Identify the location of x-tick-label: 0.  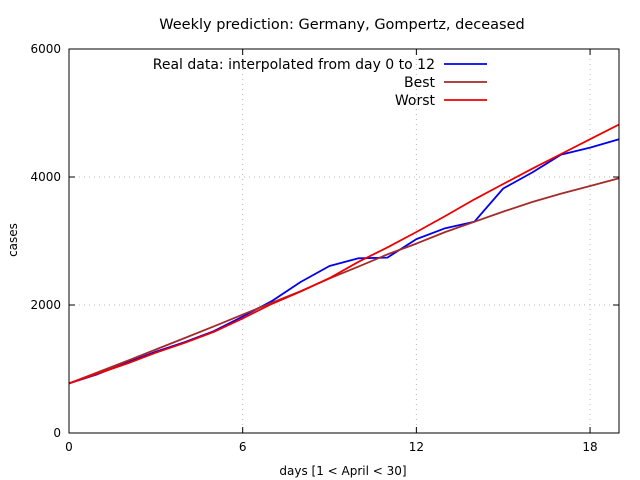
(69, 447).